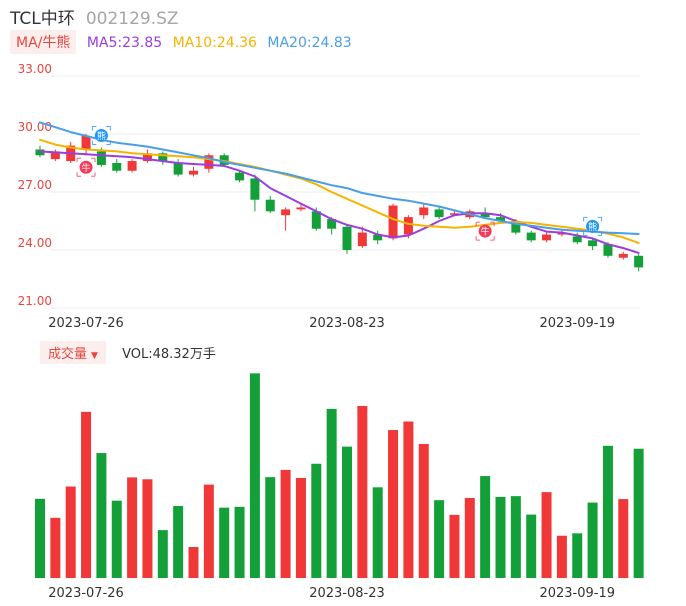 The height and width of the screenshot is (606, 686). What do you see at coordinates (94, 356) in the screenshot?
I see `caret-down-icon: ▼` at bounding box center [94, 356].